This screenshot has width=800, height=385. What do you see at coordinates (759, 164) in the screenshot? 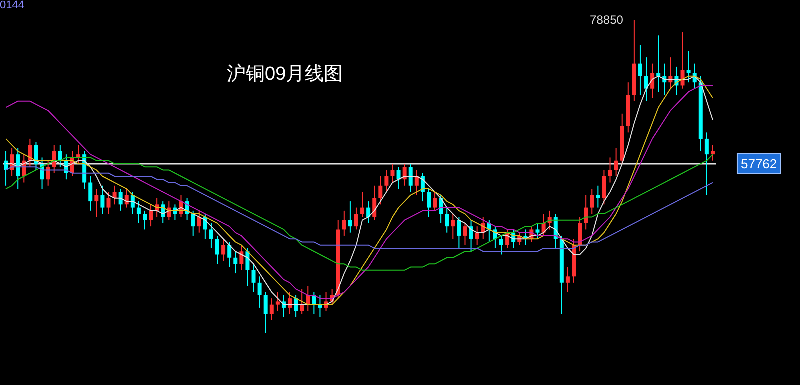
I see `text: 57762` at bounding box center [759, 164].